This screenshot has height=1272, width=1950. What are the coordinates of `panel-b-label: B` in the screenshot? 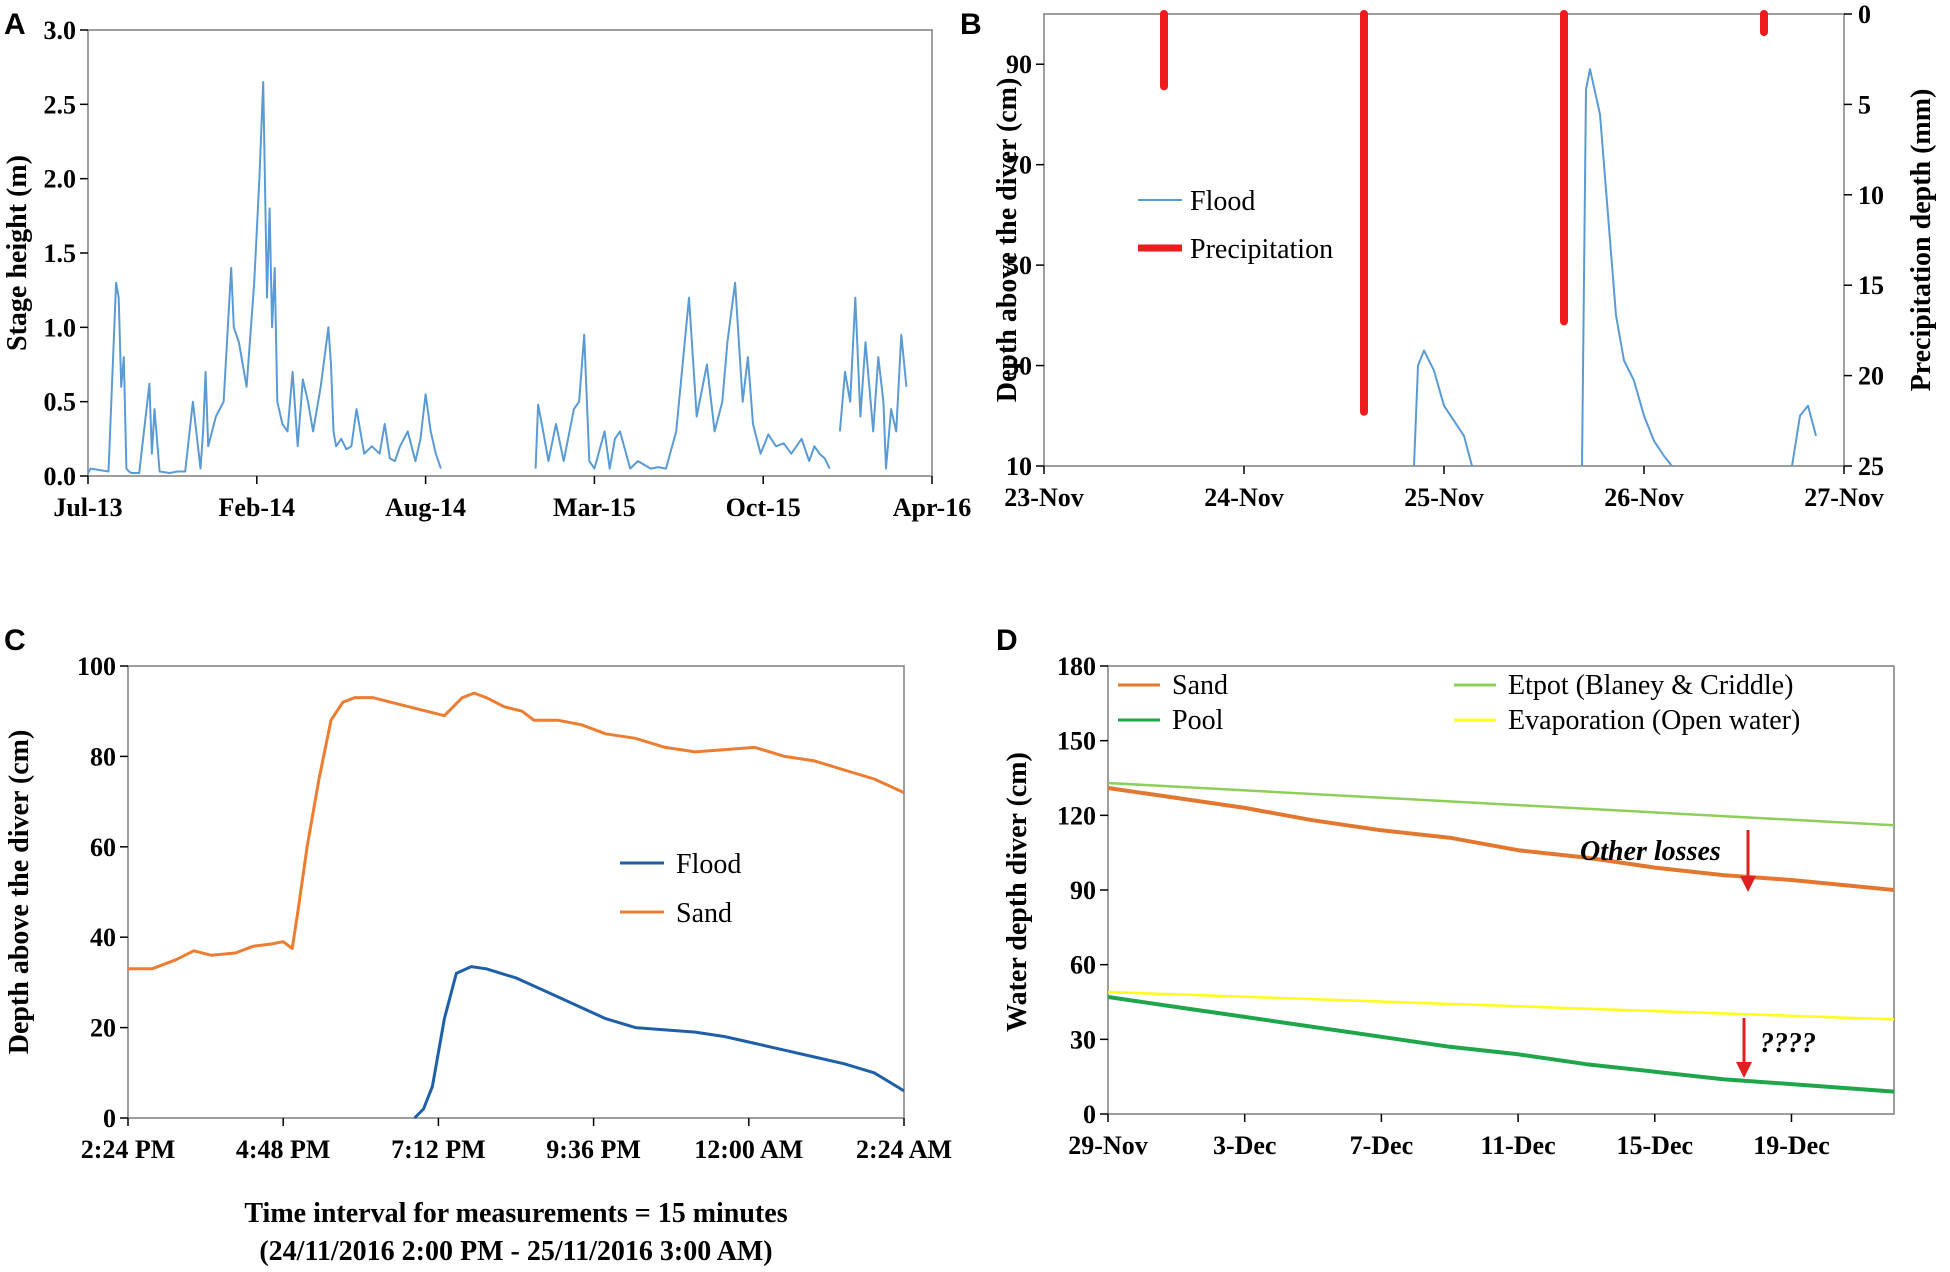 It's located at (971, 24).